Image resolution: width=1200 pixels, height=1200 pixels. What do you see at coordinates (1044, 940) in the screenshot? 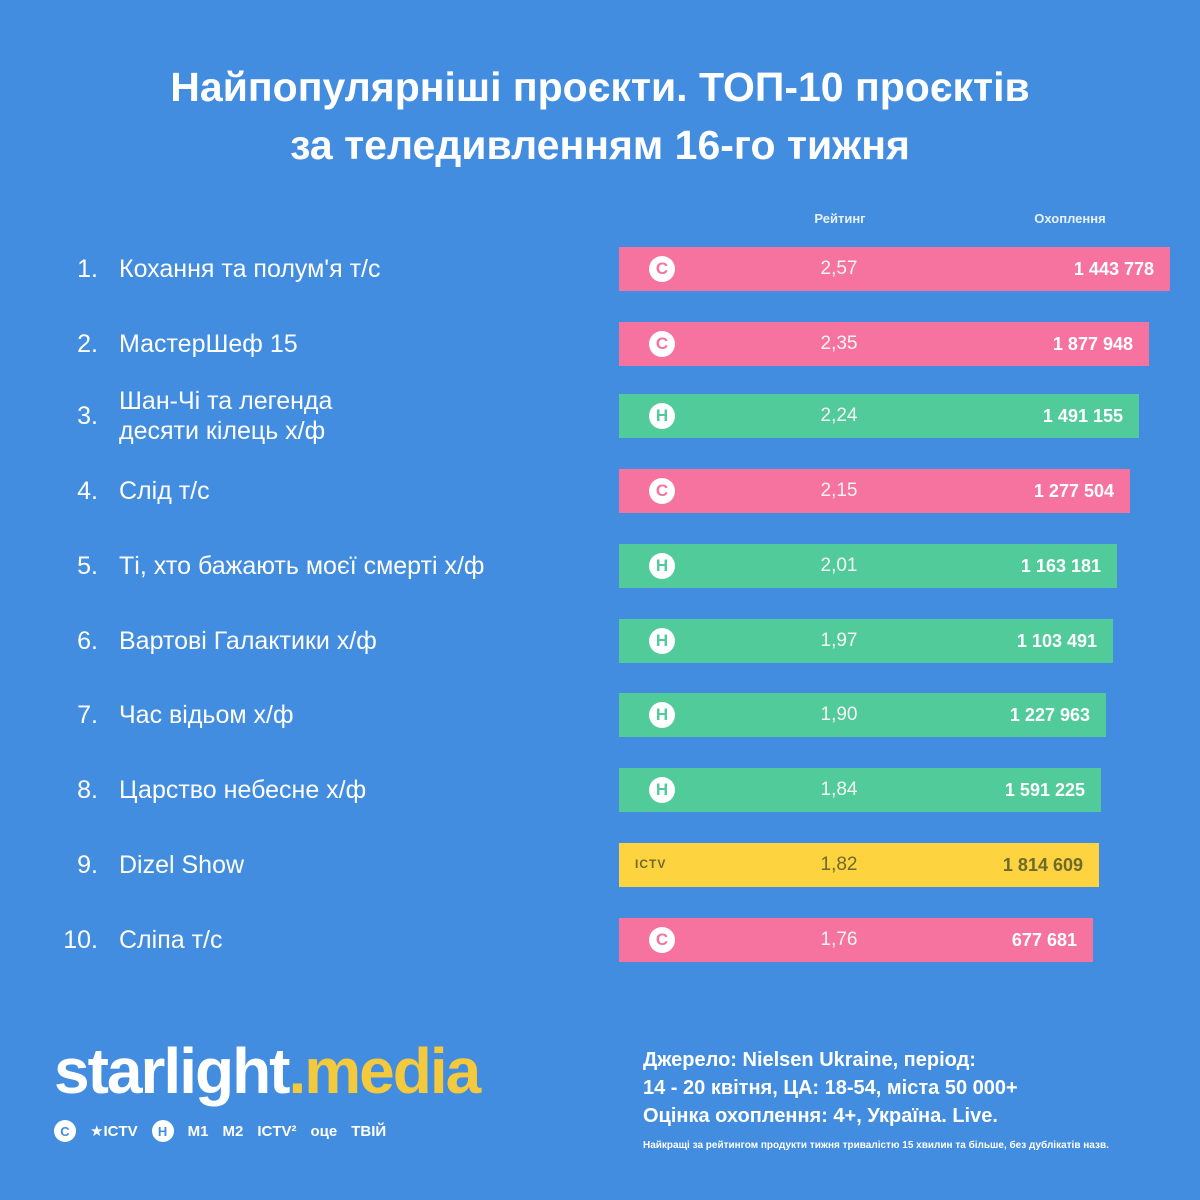
I see `reach-value: 677 681` at bounding box center [1044, 940].